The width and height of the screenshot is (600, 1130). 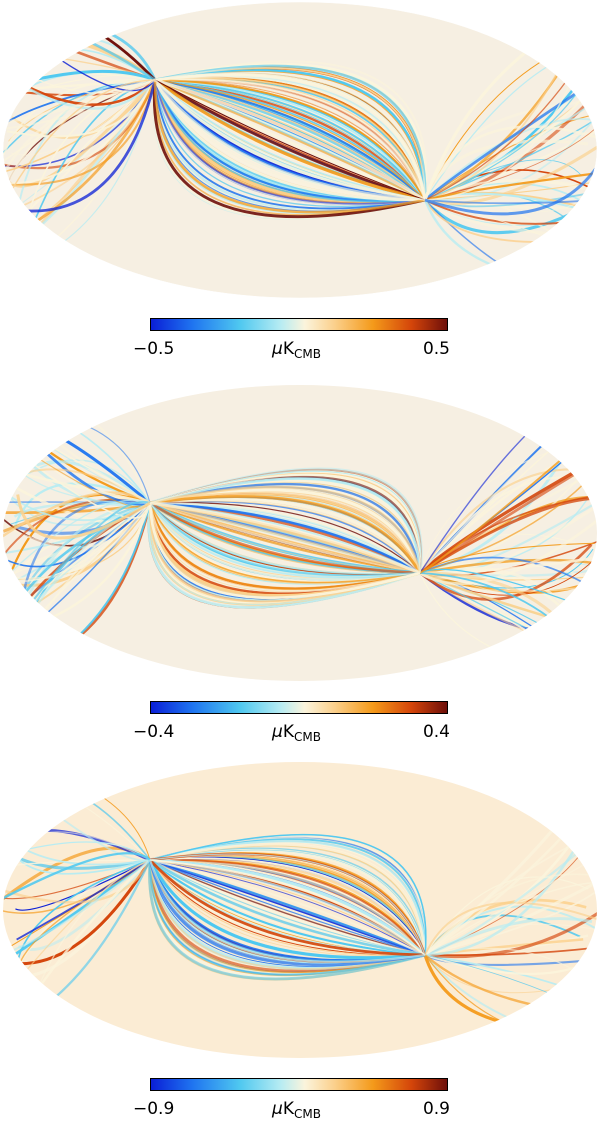 What do you see at coordinates (154, 349) in the screenshot?
I see `colorbar-min-label: −0.5` at bounding box center [154, 349].